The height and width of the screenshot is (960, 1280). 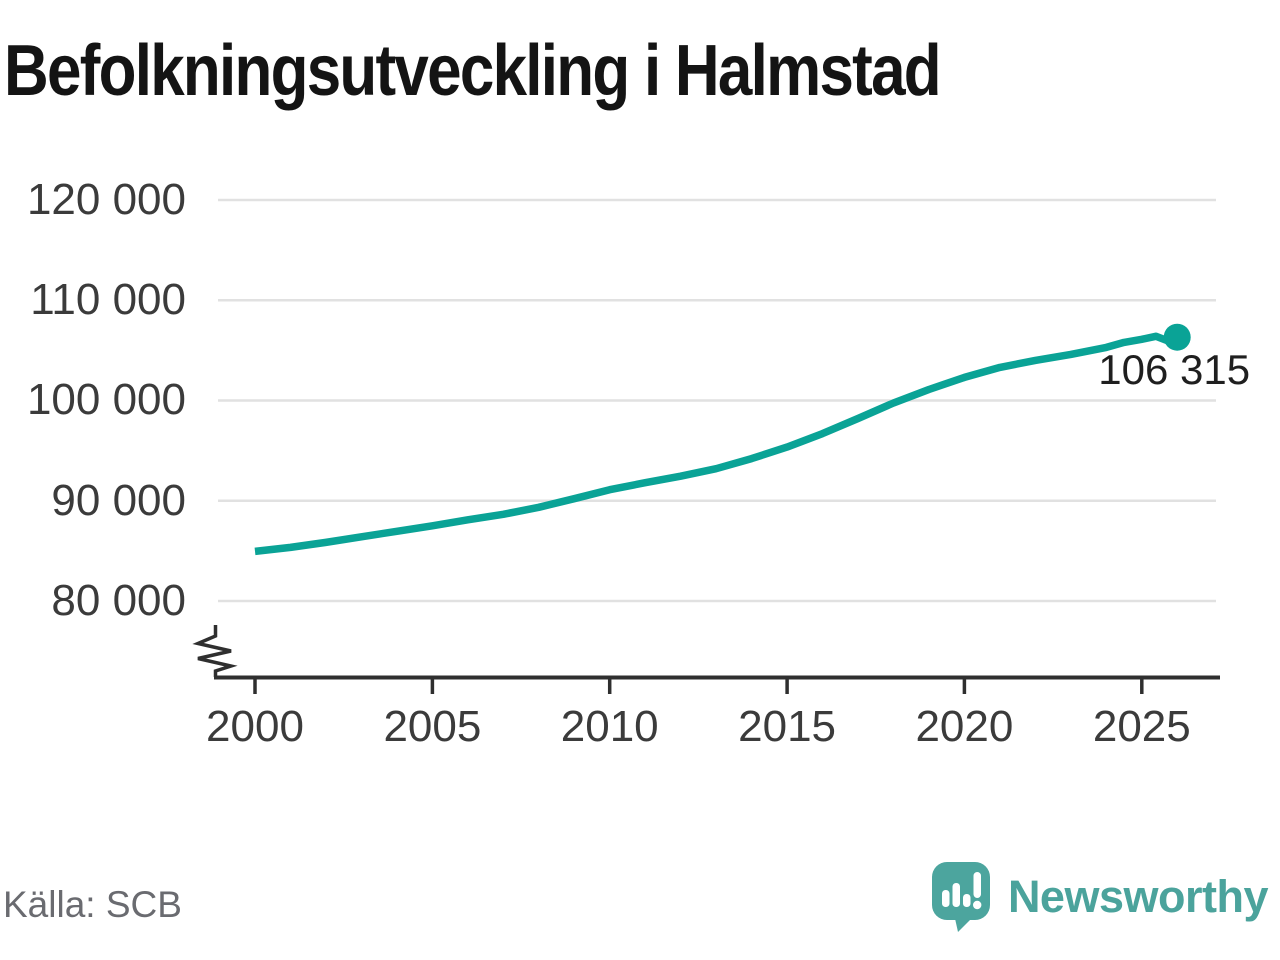 What do you see at coordinates (698, 726) in the screenshot?
I see `x-axis-labels: 2000 2005 2010 2015 2020 2025` at bounding box center [698, 726].